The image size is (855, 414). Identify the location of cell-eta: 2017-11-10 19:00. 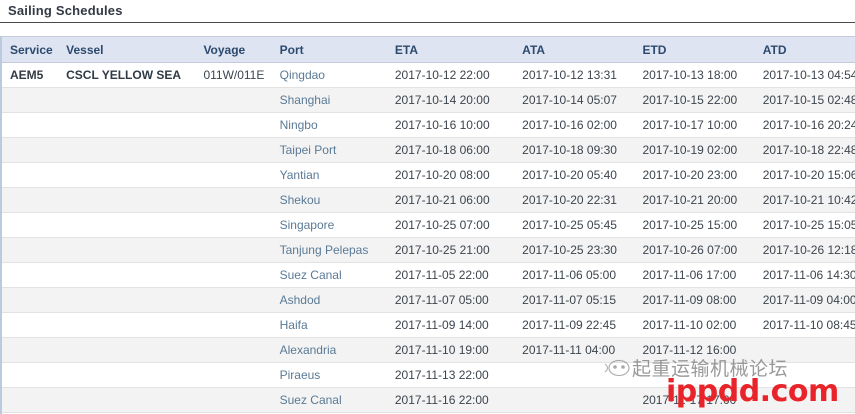
(450, 350).